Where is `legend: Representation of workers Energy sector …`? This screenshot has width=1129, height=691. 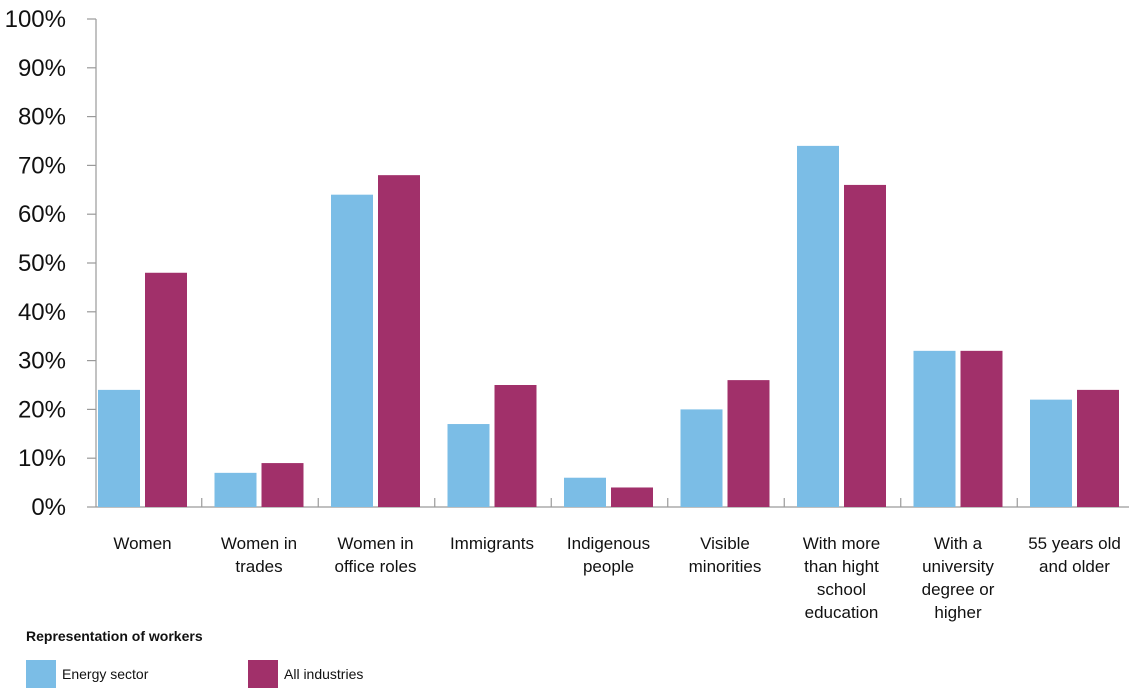
legend: Representation of workers Energy sector … is located at coordinates (326, 658).